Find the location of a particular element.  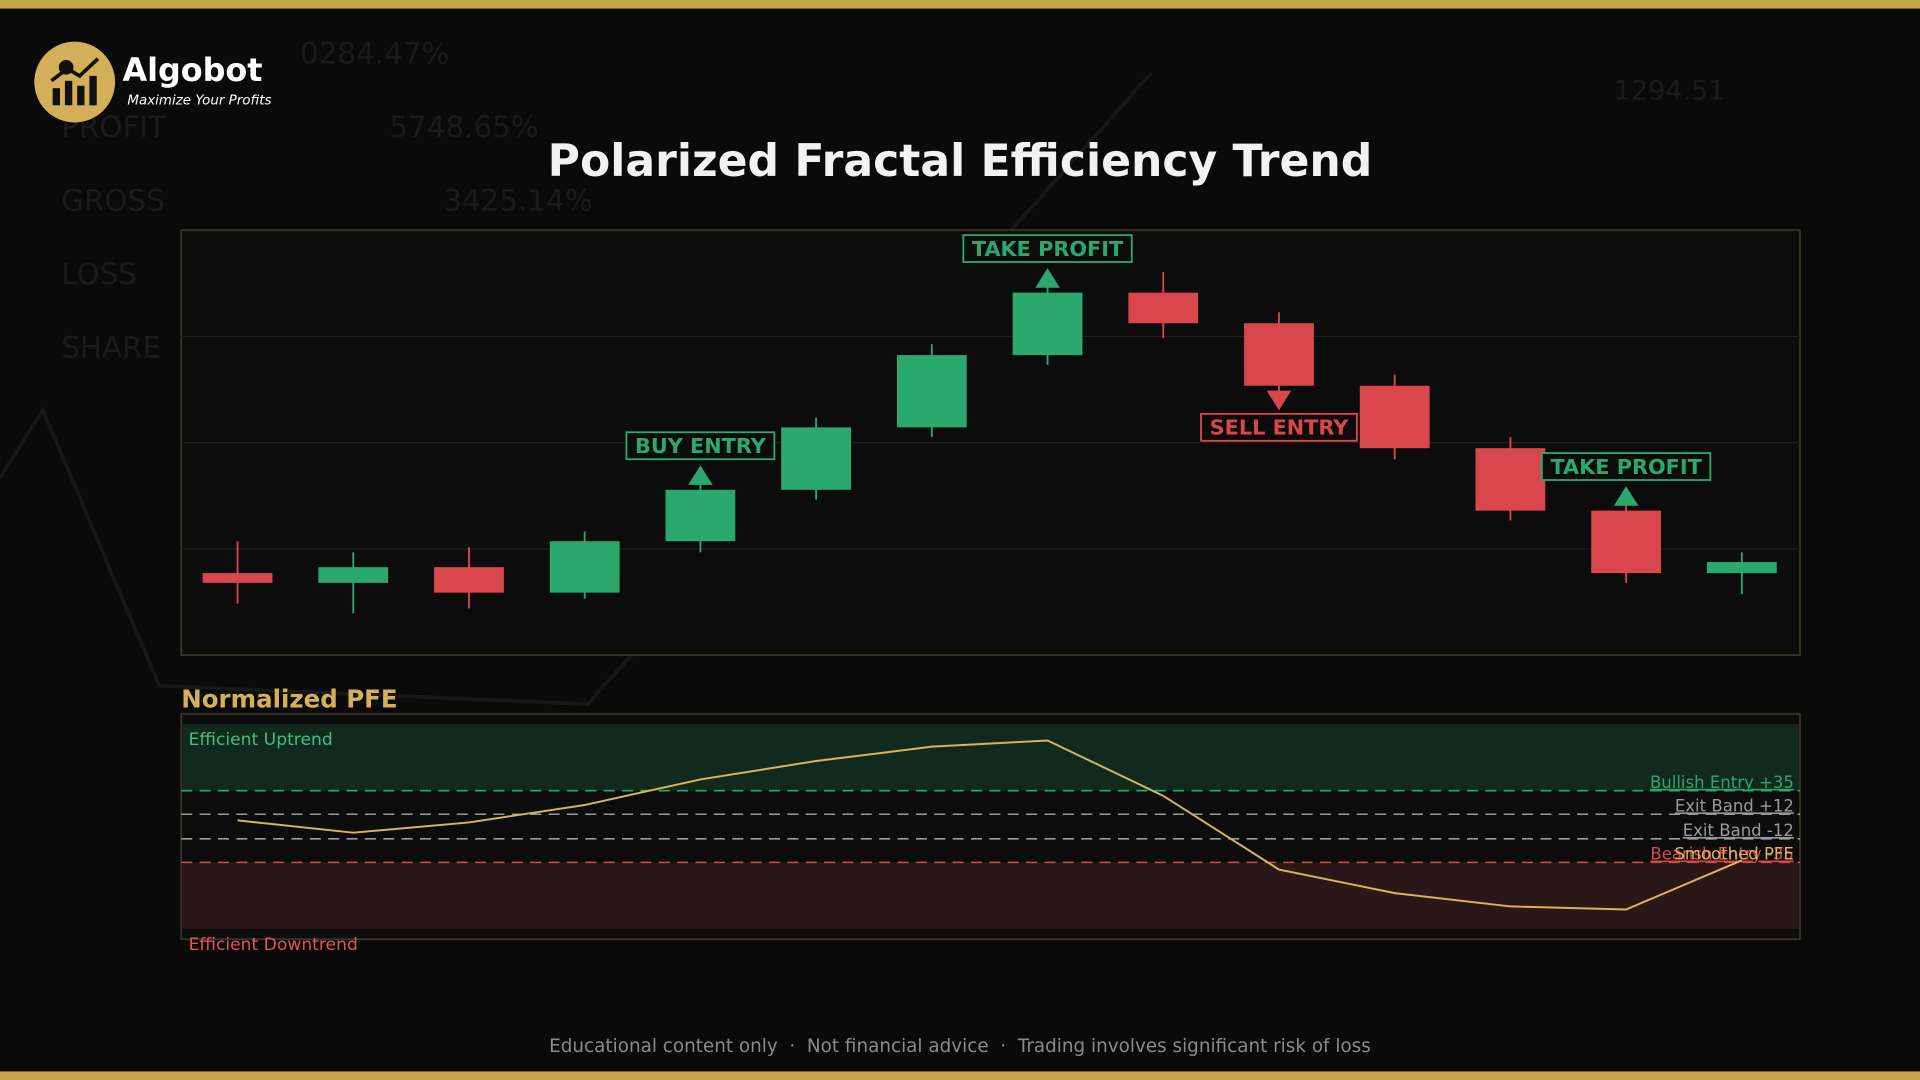

bottom-bar is located at coordinates (960, 1075).